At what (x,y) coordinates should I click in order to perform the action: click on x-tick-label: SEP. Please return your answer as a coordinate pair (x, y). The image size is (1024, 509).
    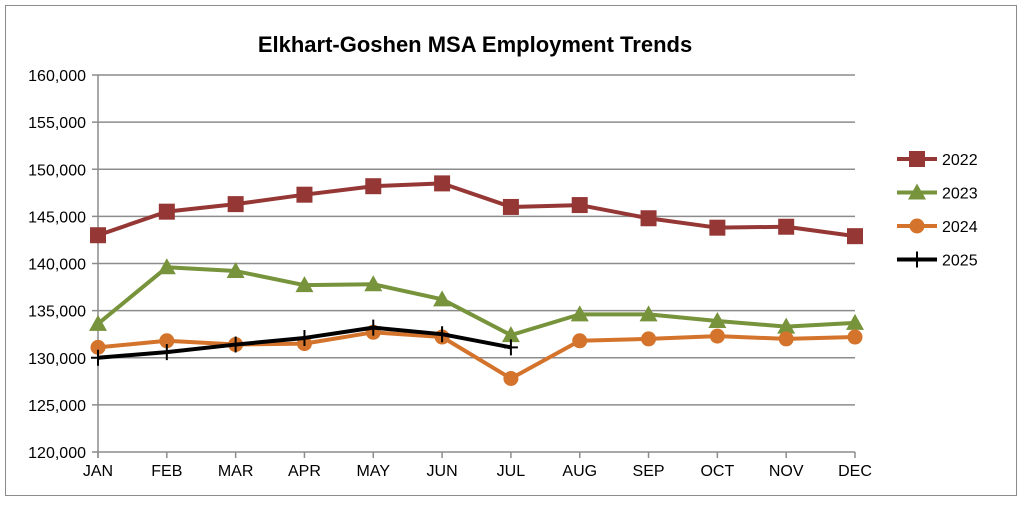
    Looking at the image, I should click on (649, 471).